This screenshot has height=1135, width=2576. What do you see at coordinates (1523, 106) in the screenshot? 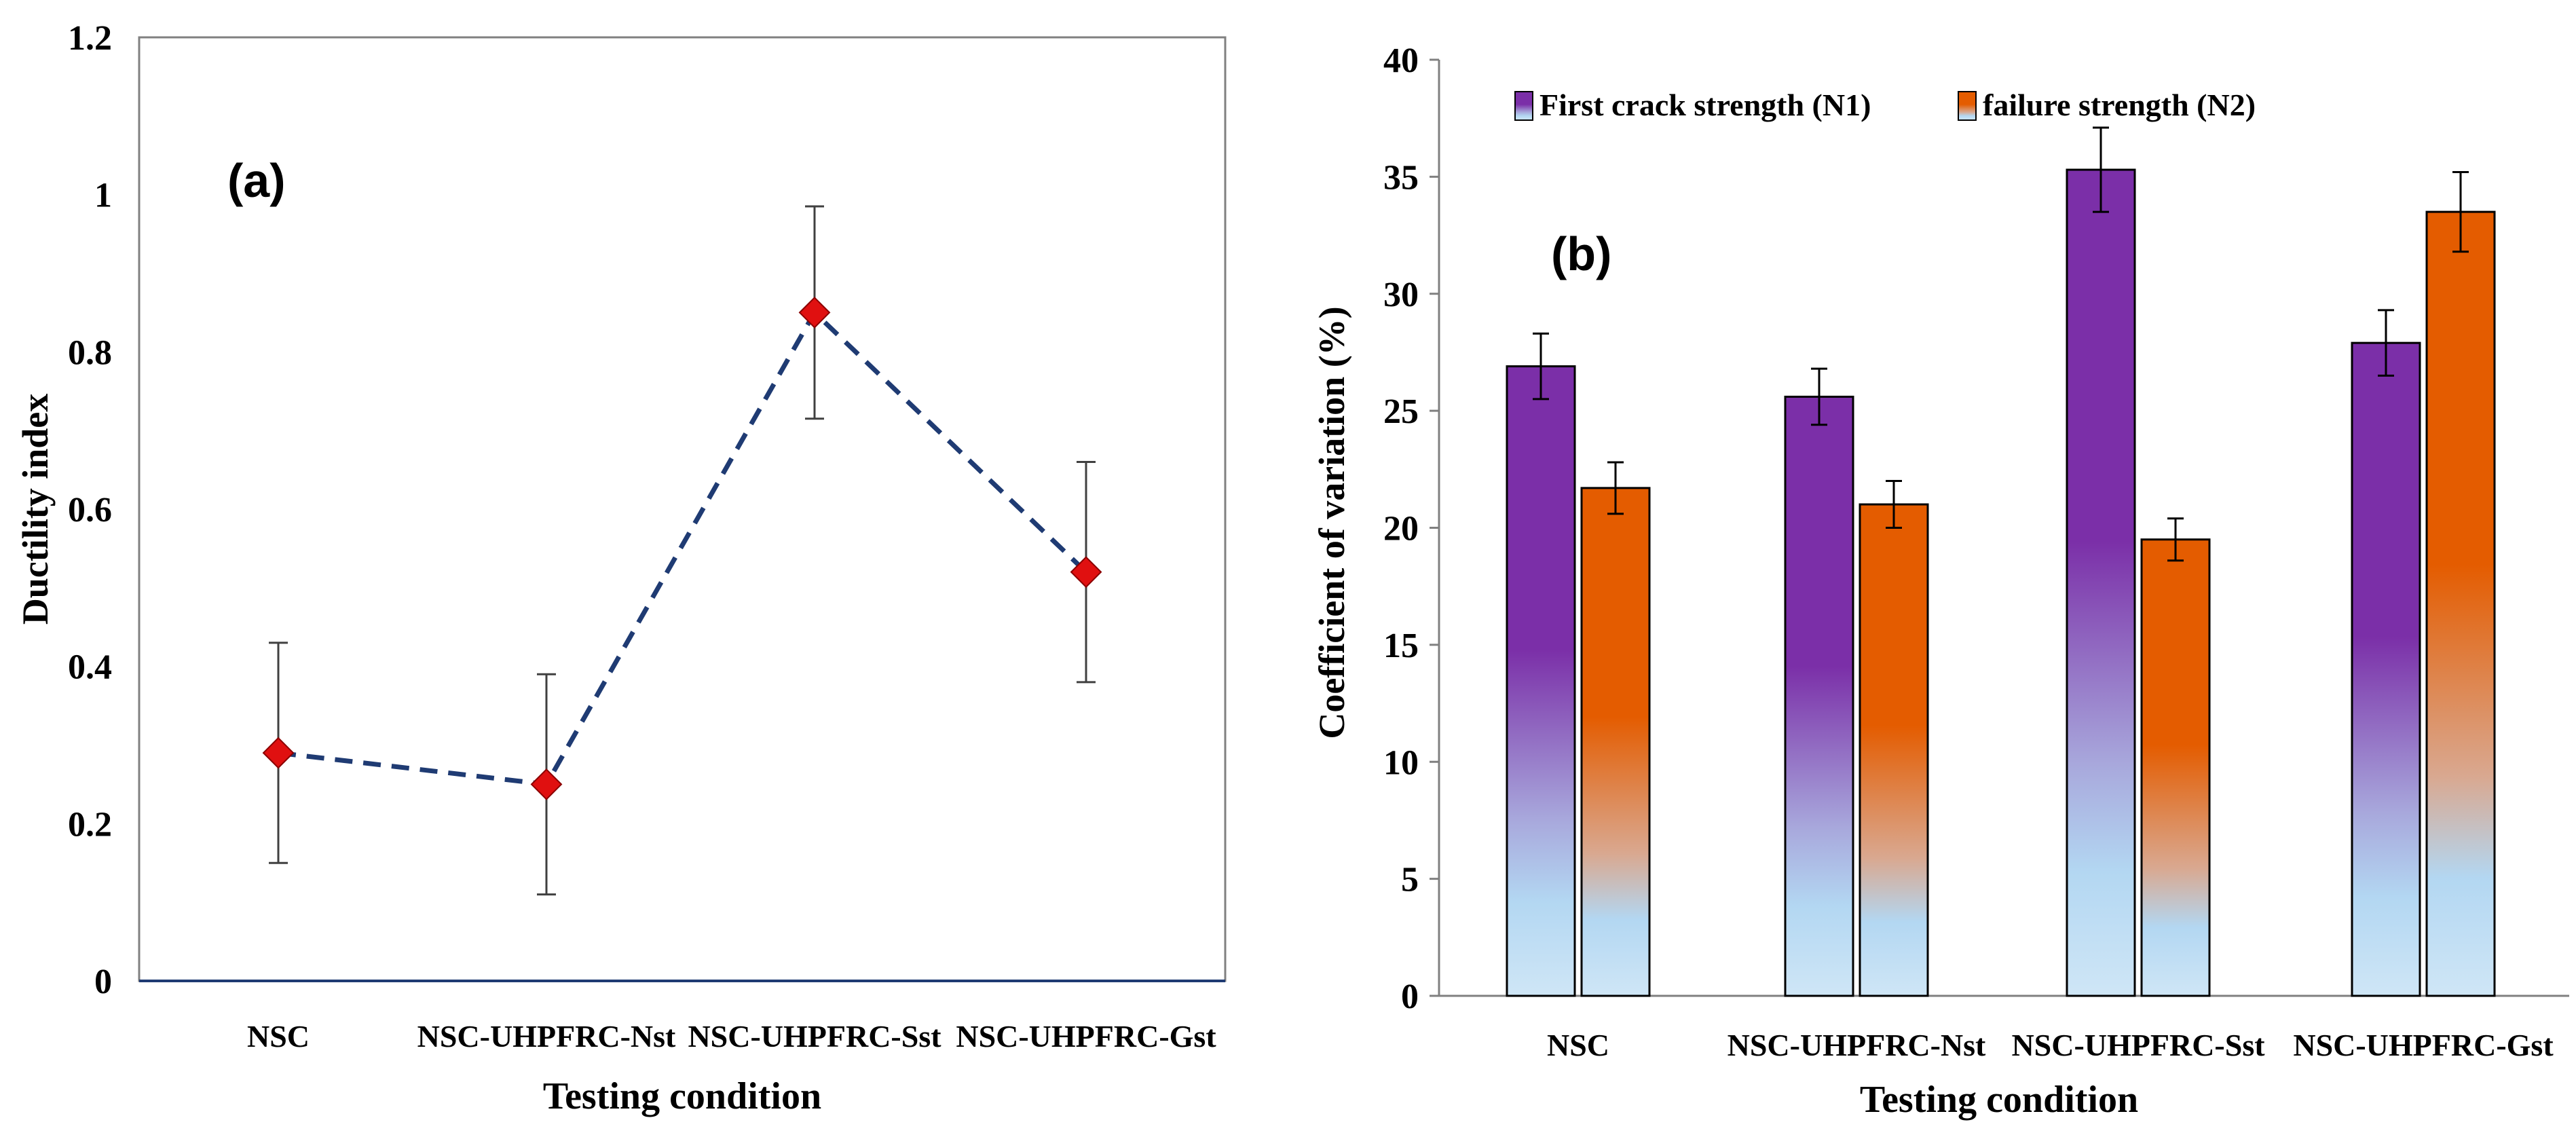
I see `legend-swatch-n1` at bounding box center [1523, 106].